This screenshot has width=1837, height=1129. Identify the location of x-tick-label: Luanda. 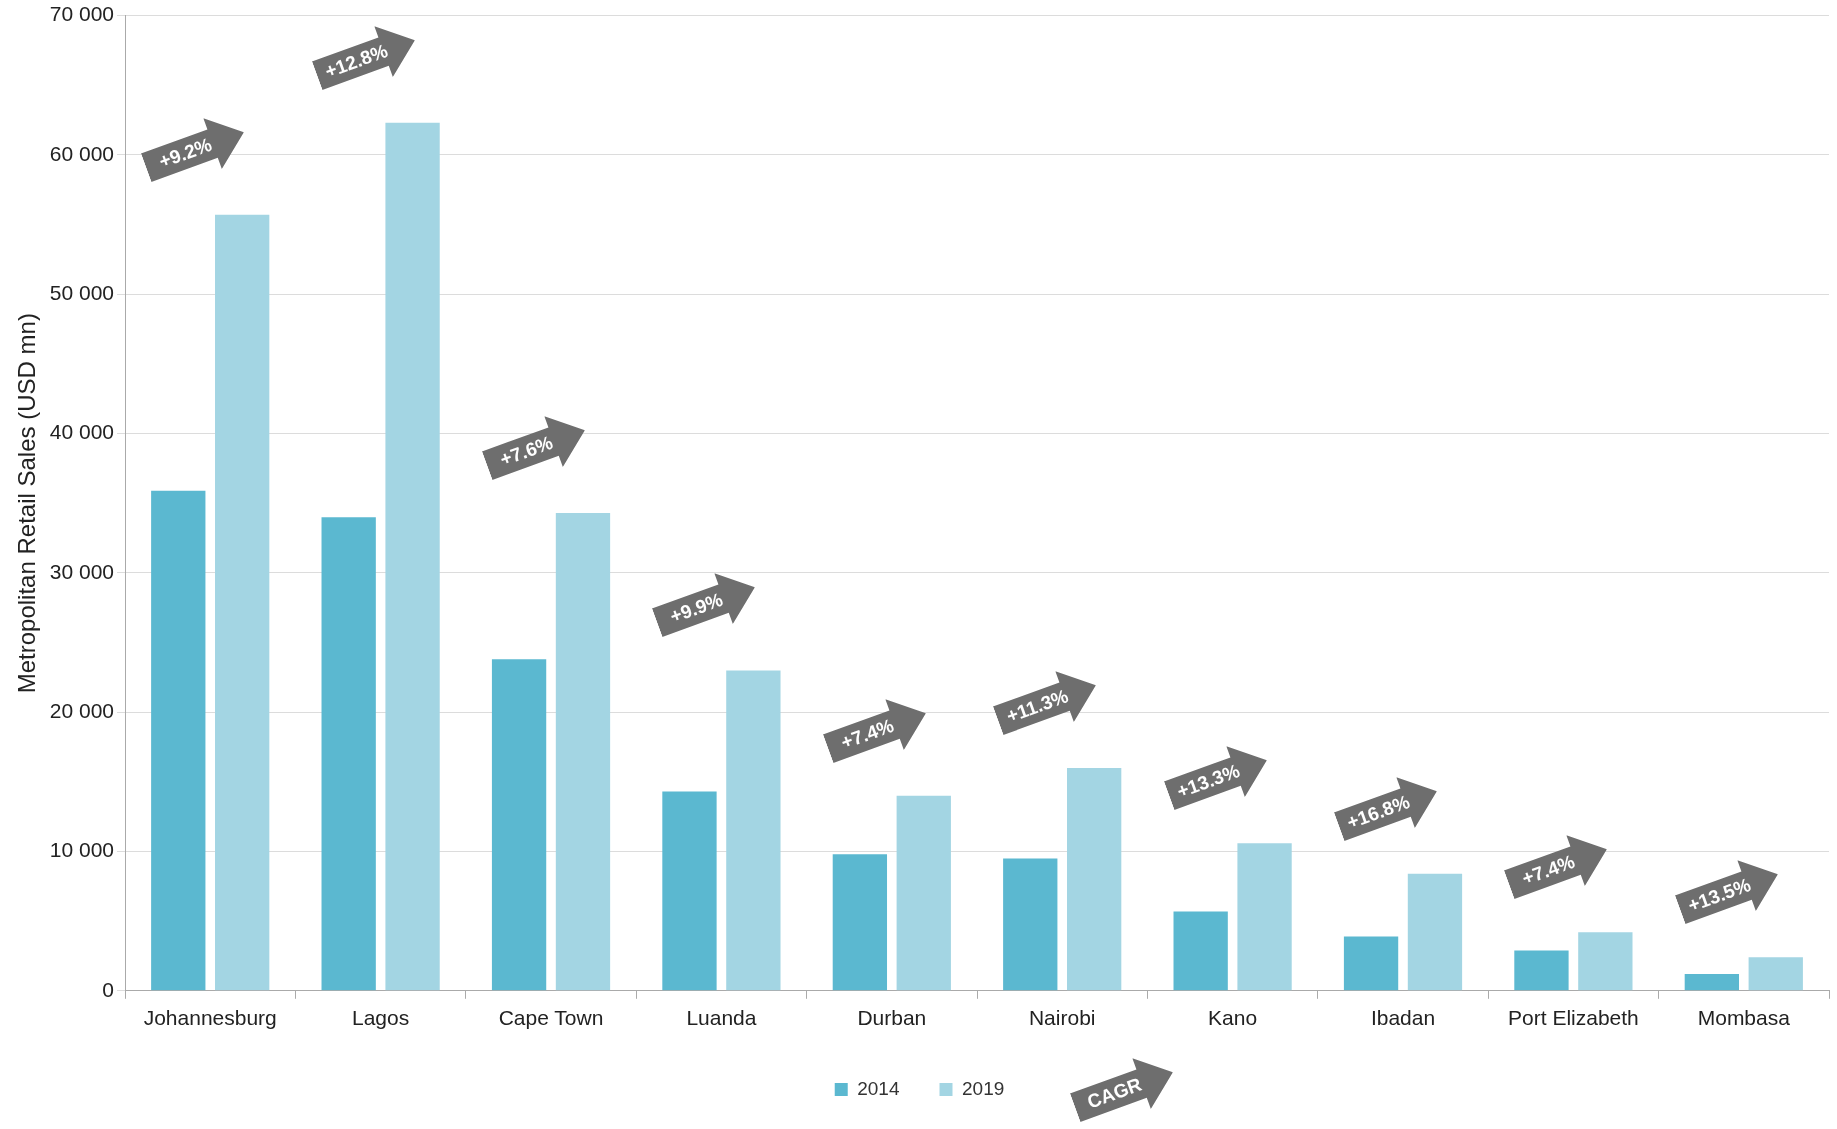
(721, 1018).